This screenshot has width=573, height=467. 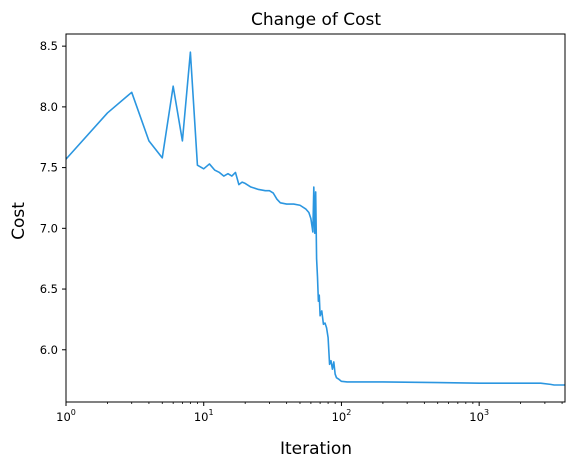 What do you see at coordinates (49, 289) in the screenshot?
I see `y-tick-label: 6.5` at bounding box center [49, 289].